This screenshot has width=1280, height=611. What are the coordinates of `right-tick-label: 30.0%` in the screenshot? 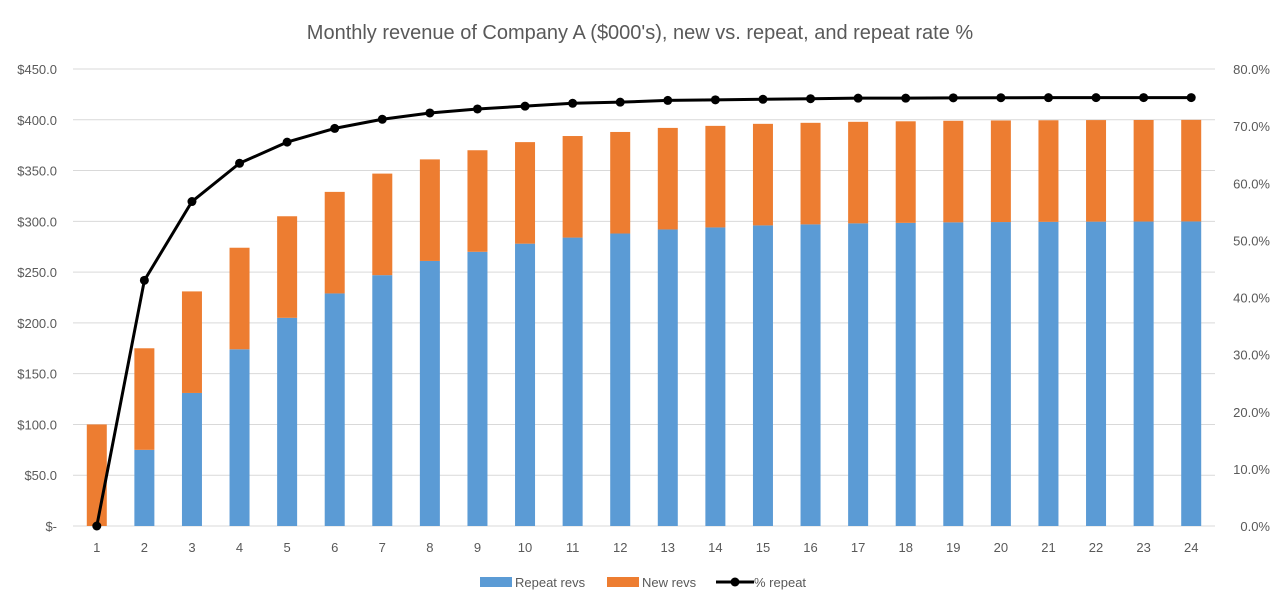 It's located at (1251, 355).